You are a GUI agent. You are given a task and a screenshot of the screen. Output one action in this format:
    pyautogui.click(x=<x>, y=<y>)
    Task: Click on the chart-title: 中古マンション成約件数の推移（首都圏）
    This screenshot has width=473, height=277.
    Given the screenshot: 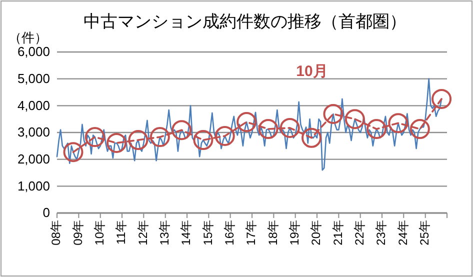 What is the action you would take?
    pyautogui.click(x=245, y=21)
    